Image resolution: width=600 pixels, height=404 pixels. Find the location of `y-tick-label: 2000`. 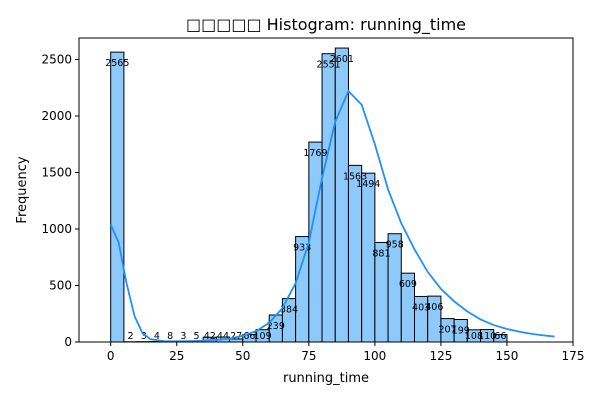

y-tick-label: 2000 is located at coordinates (56, 116).